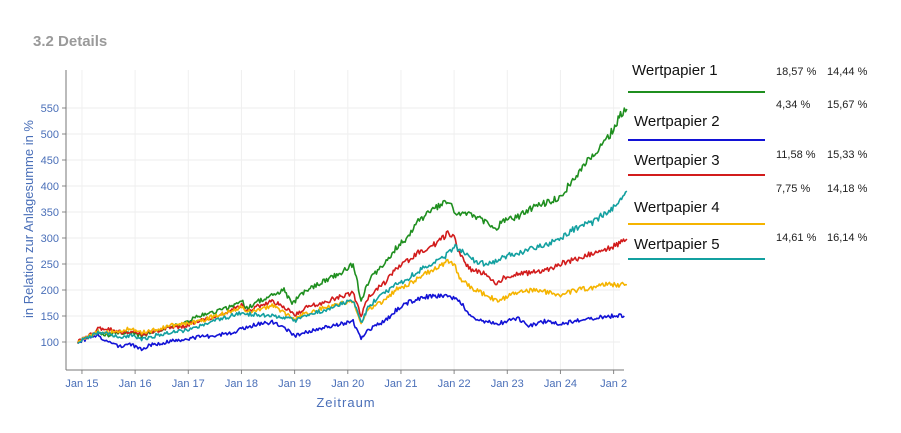  I want to click on legend-name-1: Wertpapier 1, so click(675, 70).